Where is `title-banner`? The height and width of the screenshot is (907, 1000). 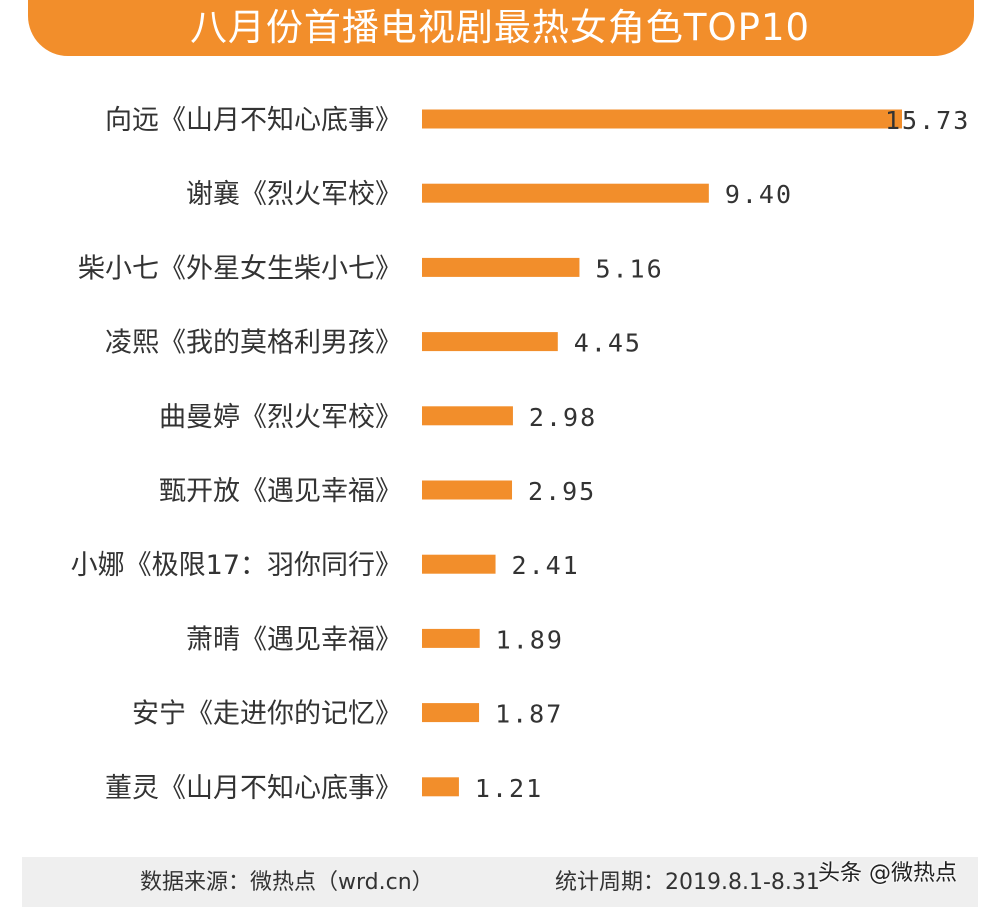 title-banner is located at coordinates (501, 28).